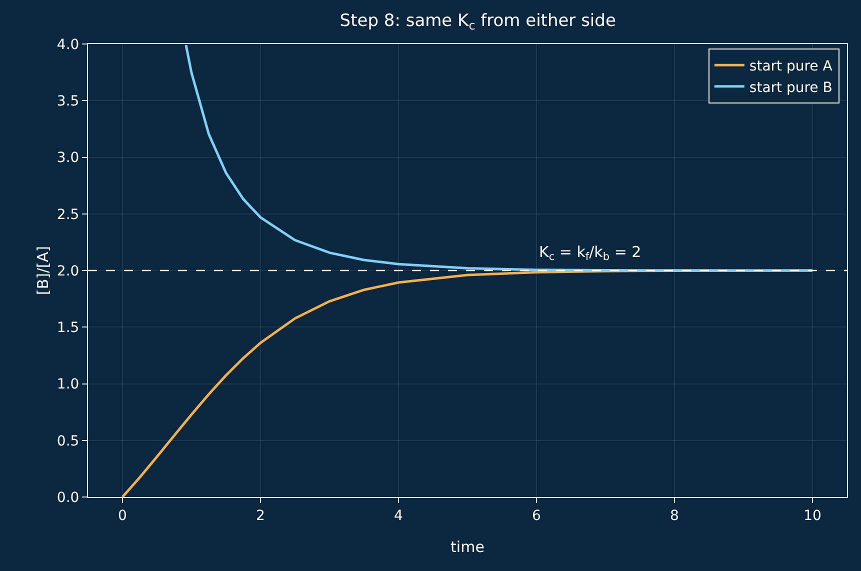 Image resolution: width=861 pixels, height=571 pixels. I want to click on y-tick-label: 0.0, so click(68, 498).